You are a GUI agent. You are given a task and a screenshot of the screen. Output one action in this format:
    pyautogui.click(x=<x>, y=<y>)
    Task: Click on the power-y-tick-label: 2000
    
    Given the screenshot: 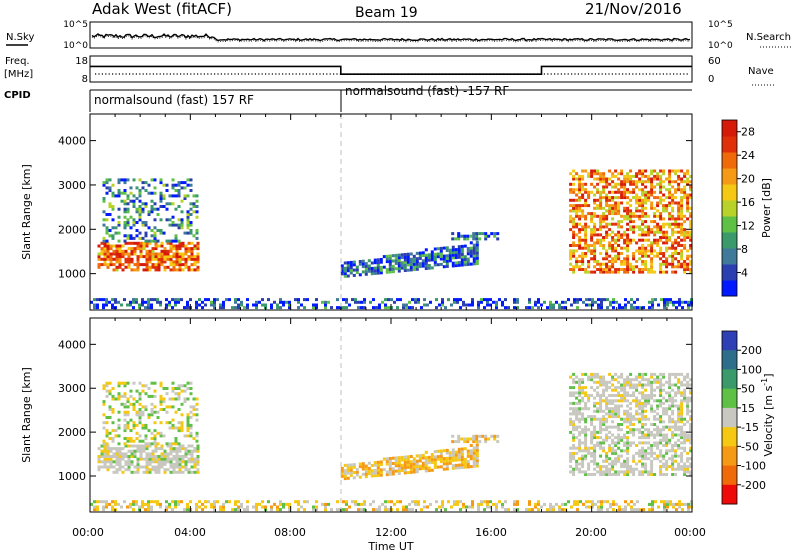 What is the action you would take?
    pyautogui.click(x=72, y=229)
    